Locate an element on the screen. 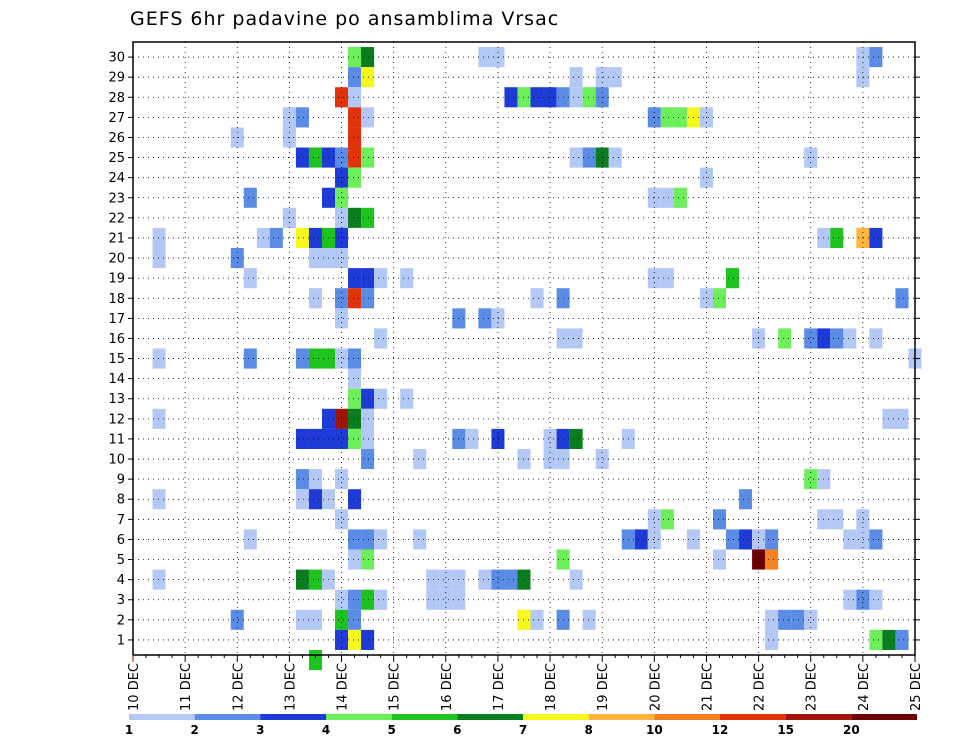 This screenshot has width=960, height=742. y-tick-label: 20 is located at coordinates (116, 259).